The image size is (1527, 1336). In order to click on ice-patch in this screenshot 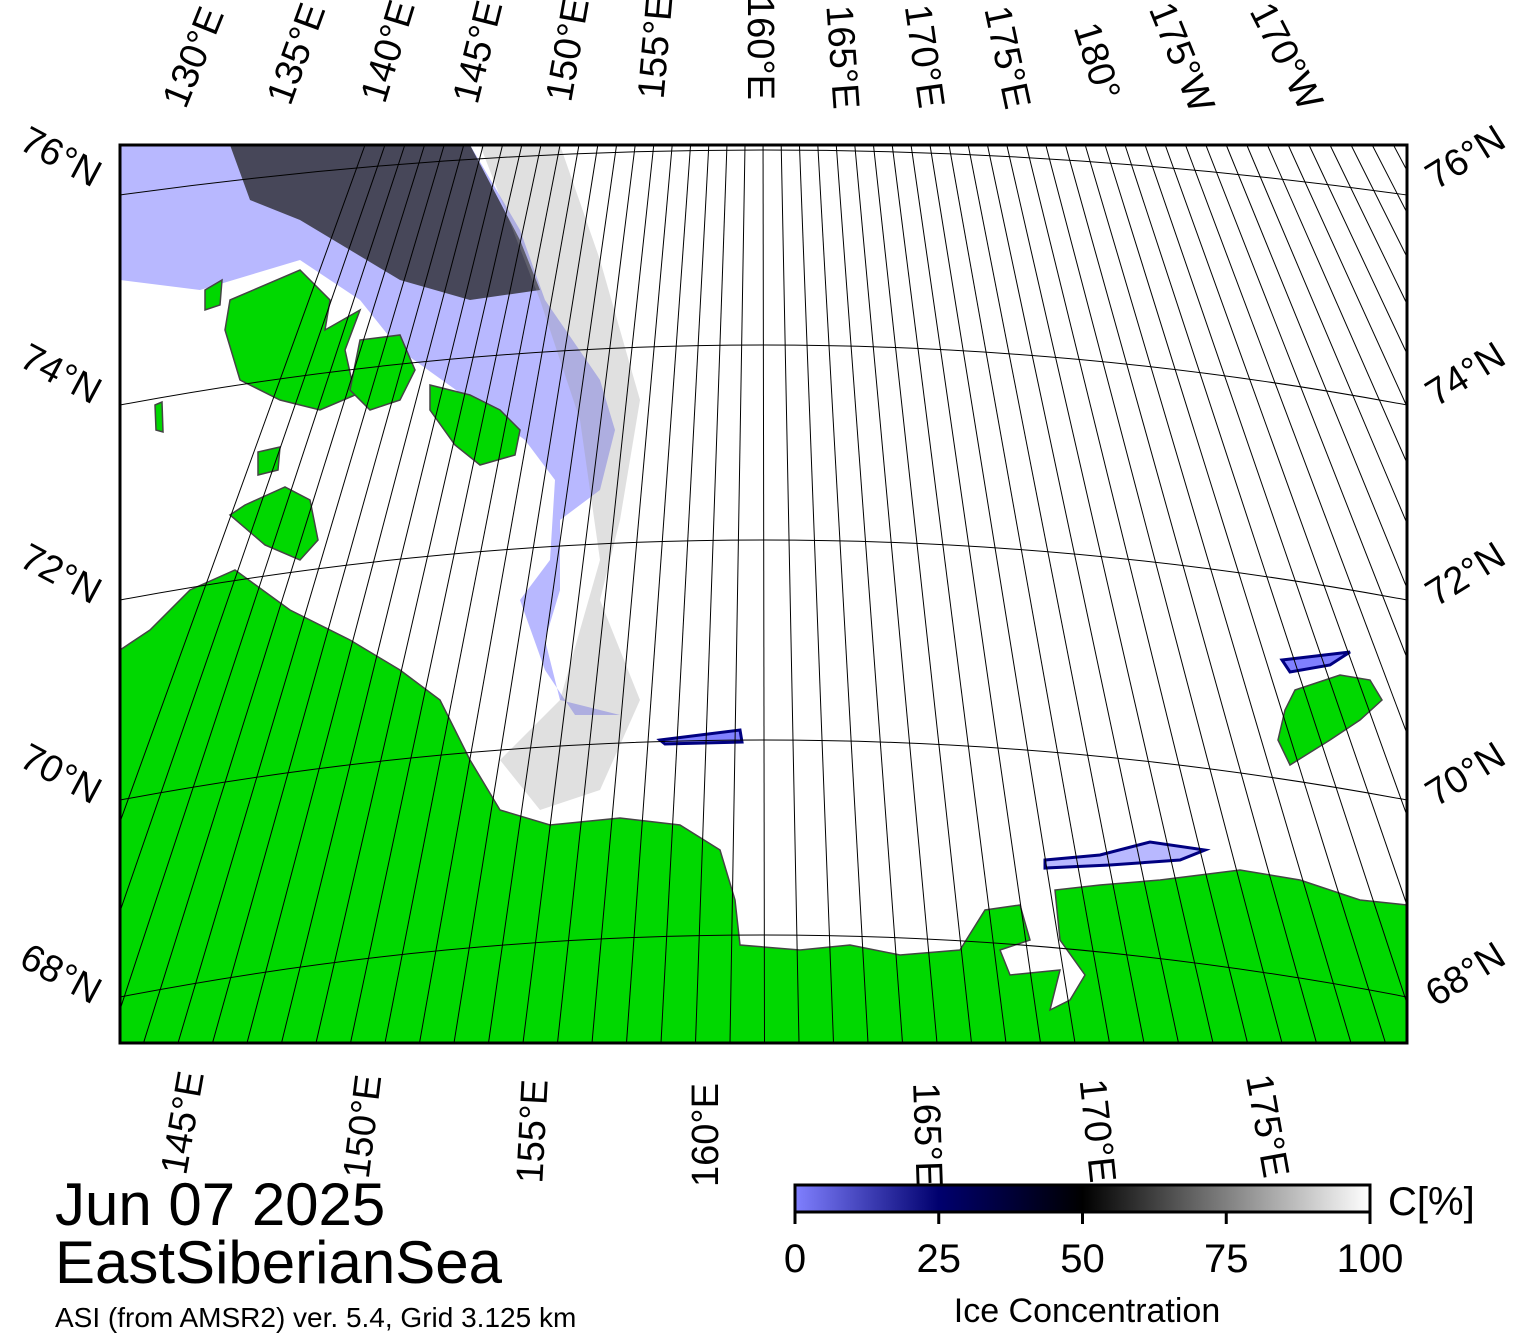, I will do `click(1315, 662)`.